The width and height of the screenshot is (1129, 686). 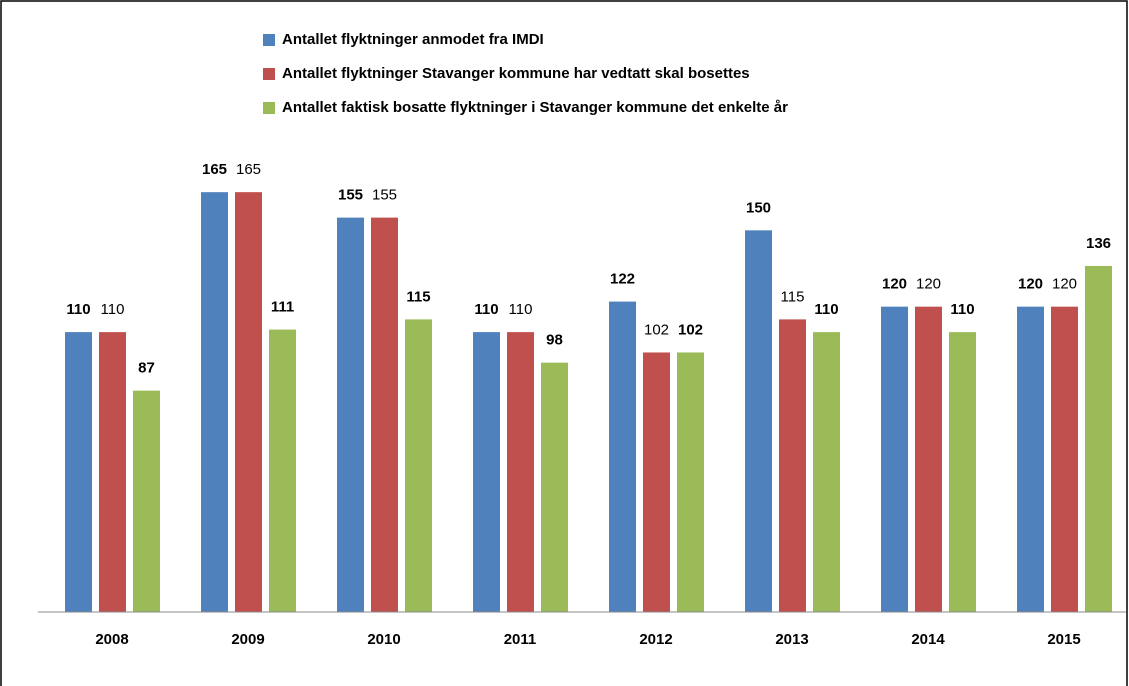 I want to click on data-label: 98, so click(x=554, y=340).